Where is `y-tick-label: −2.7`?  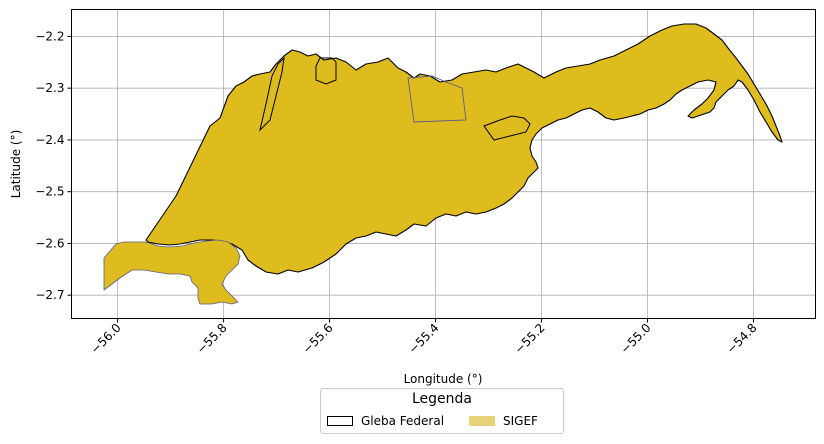 y-tick-label: −2.7 is located at coordinates (49, 295).